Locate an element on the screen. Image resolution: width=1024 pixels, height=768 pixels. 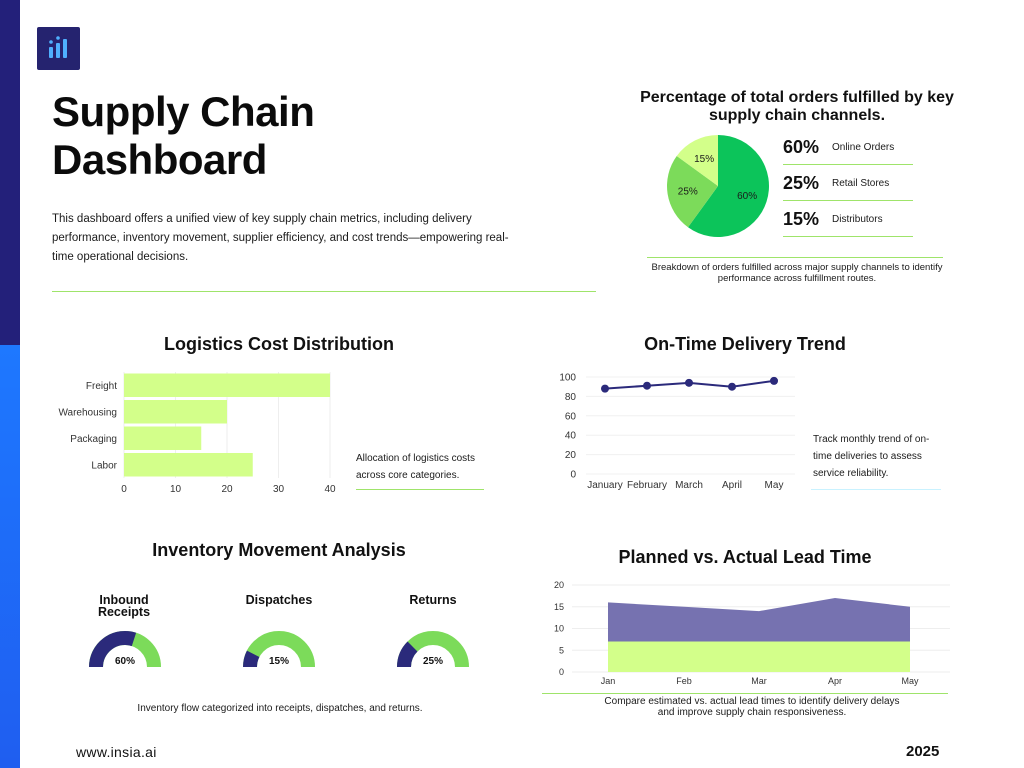
area-x-tick: Mar is located at coordinates (759, 681).